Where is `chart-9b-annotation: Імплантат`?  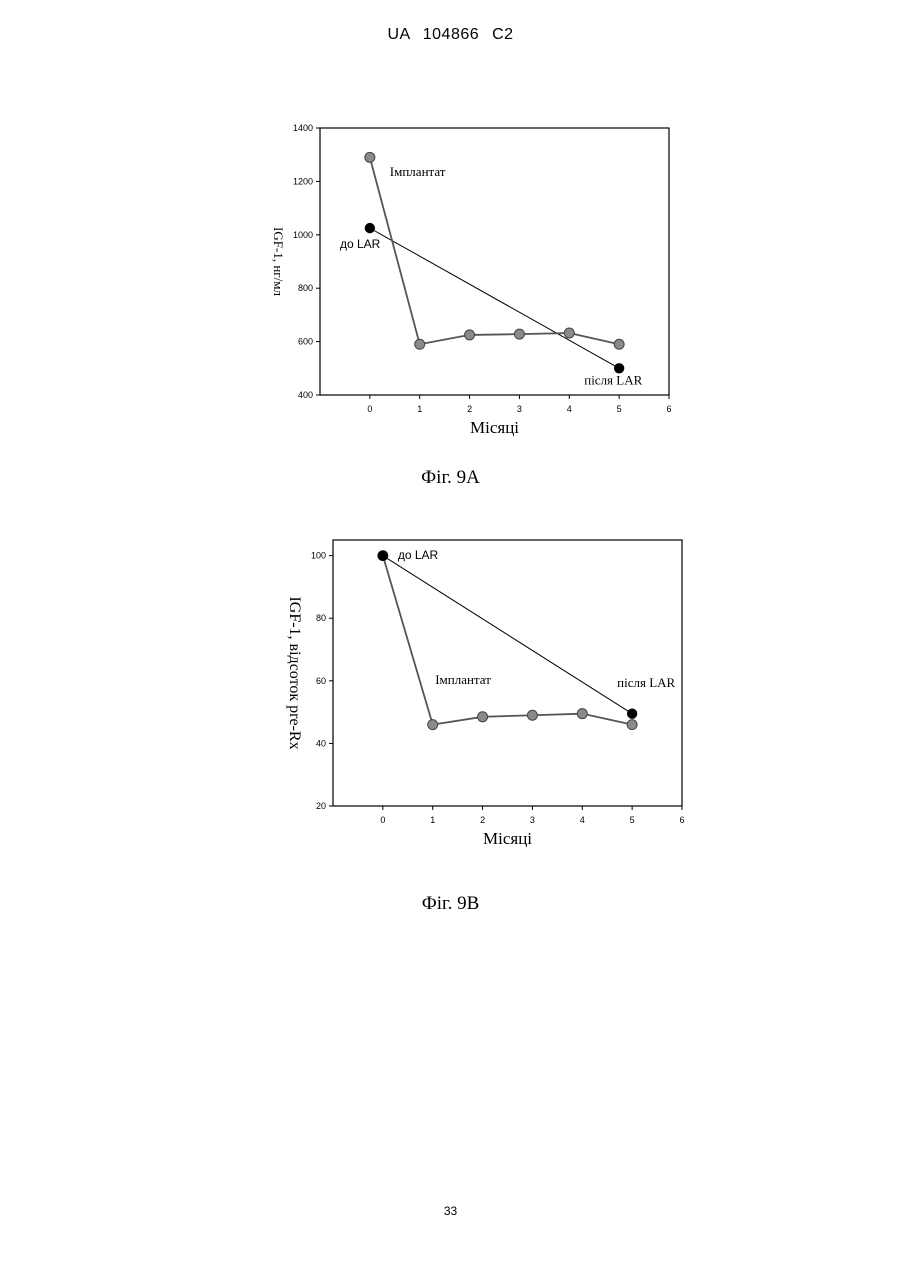
chart-9b-annotation: Імплантат is located at coordinates (463, 679).